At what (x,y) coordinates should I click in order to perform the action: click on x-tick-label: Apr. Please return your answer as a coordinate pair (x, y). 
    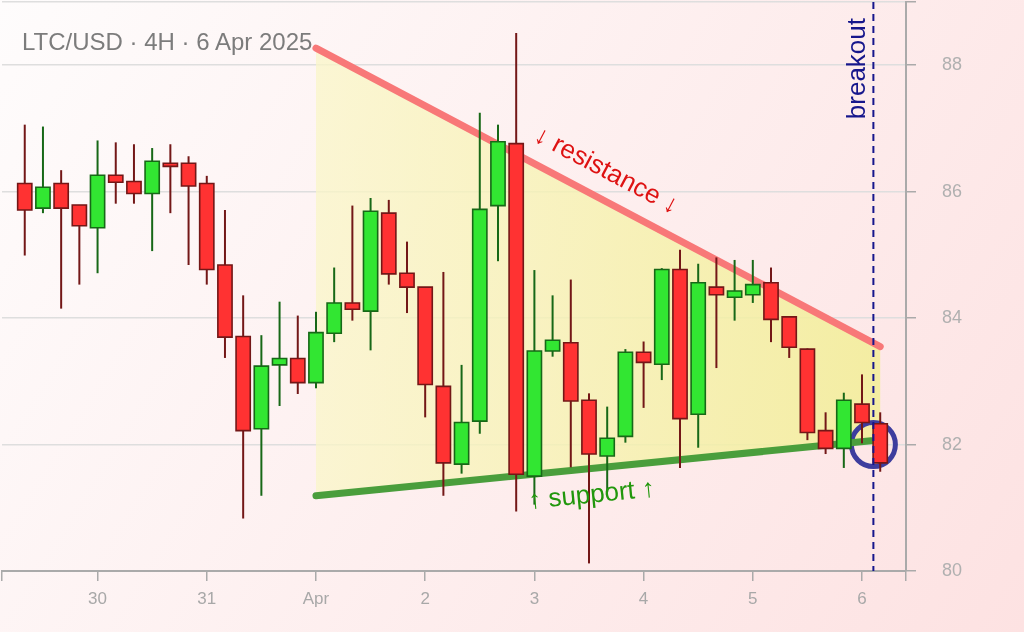
    Looking at the image, I should click on (316, 598).